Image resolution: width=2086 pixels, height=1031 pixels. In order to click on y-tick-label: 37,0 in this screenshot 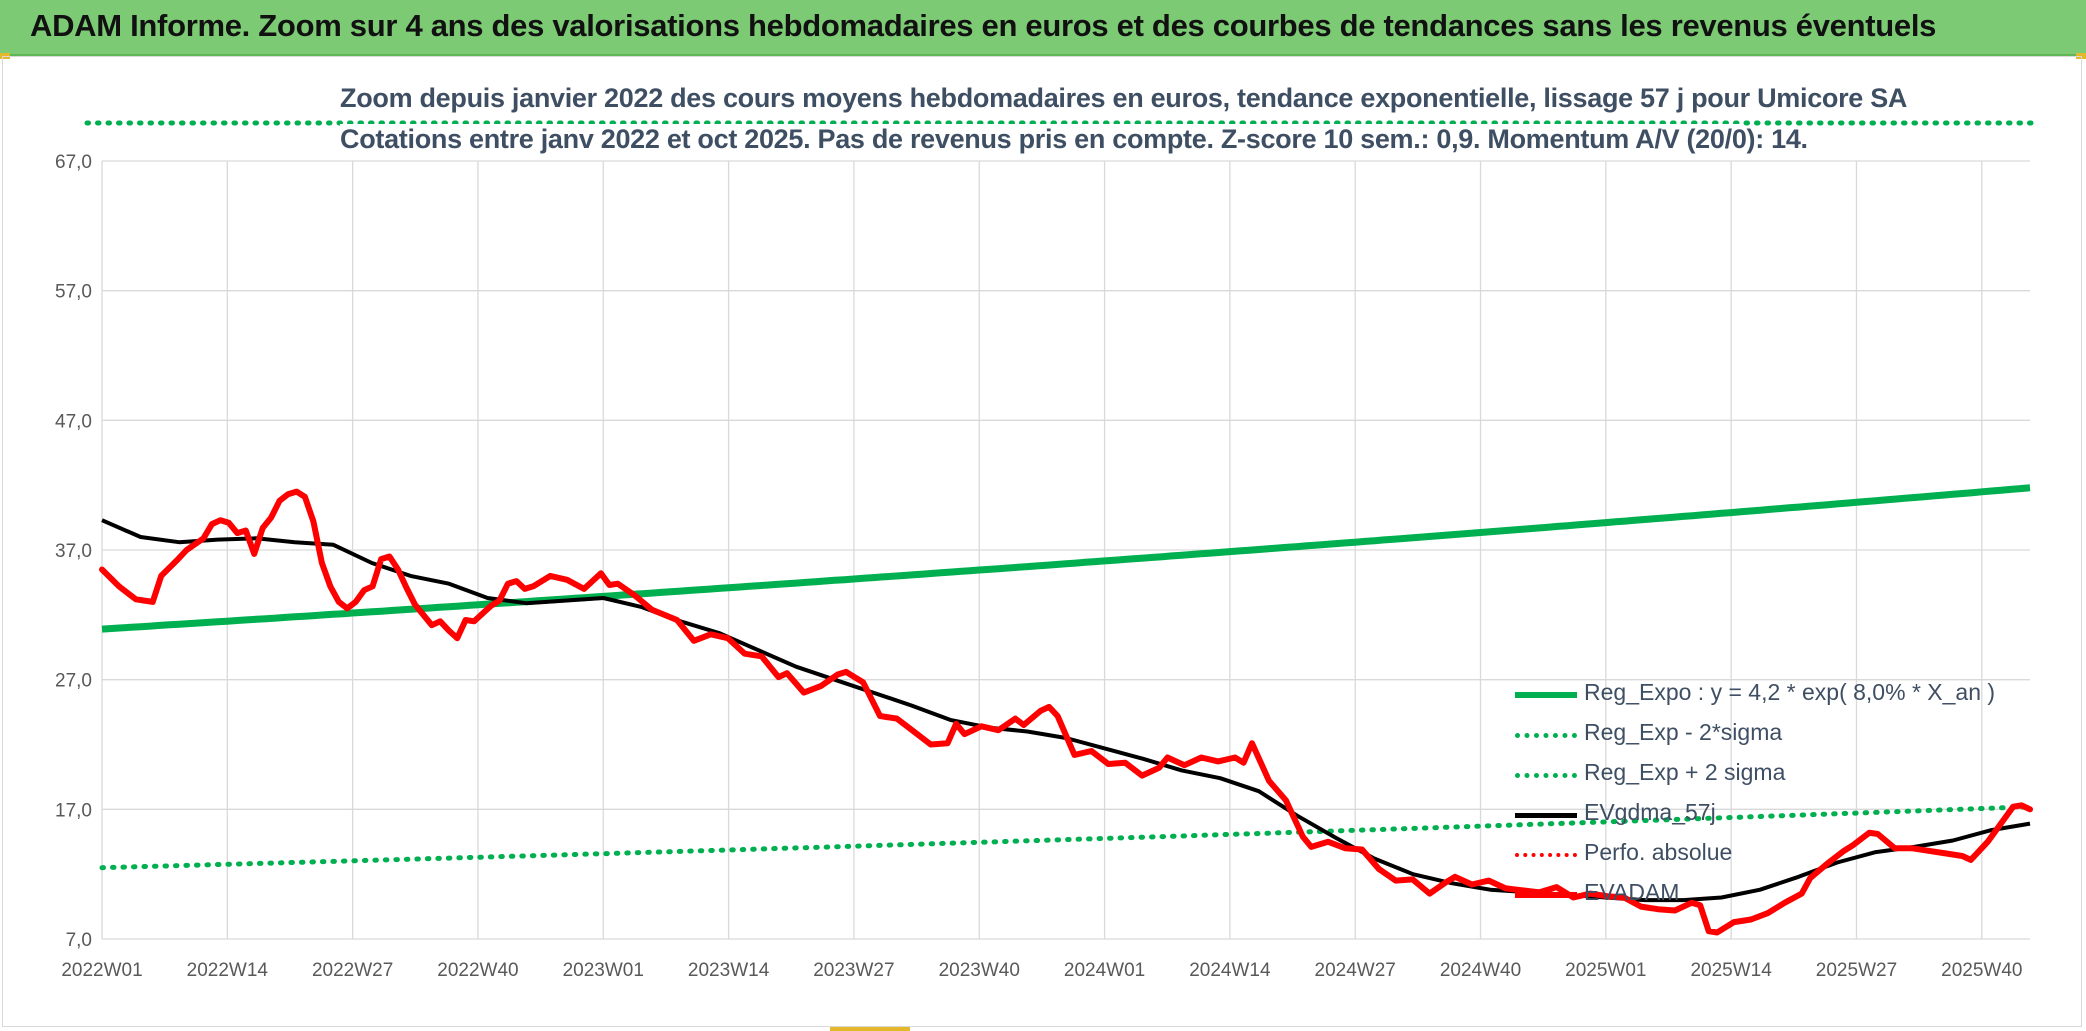, I will do `click(73, 551)`.